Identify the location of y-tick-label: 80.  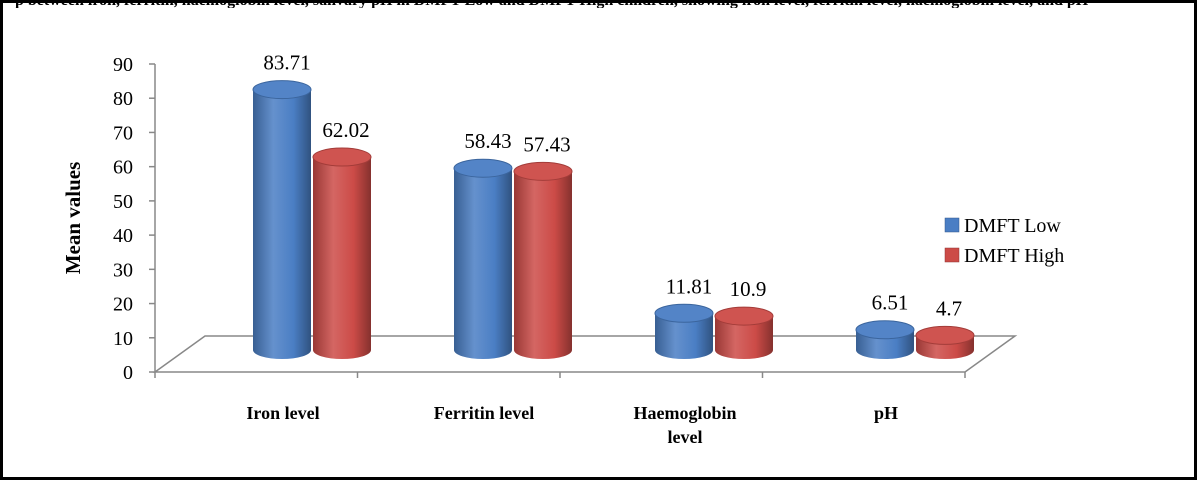
(123, 99).